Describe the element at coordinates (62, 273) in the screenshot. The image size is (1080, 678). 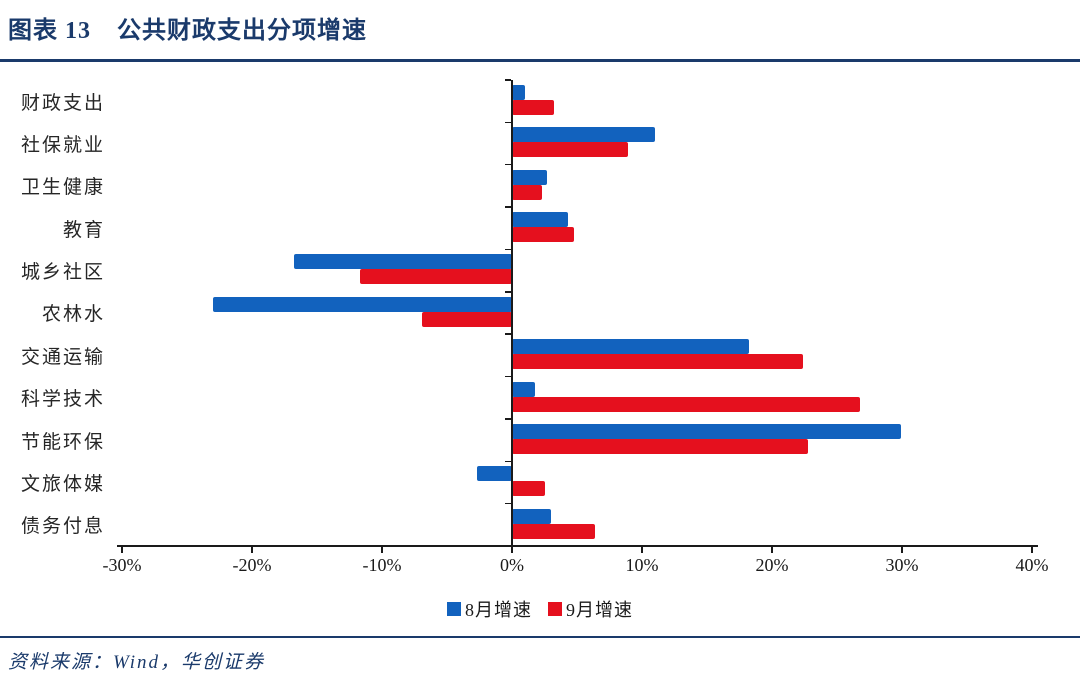
I see `category-label: 城乡社区` at that location.